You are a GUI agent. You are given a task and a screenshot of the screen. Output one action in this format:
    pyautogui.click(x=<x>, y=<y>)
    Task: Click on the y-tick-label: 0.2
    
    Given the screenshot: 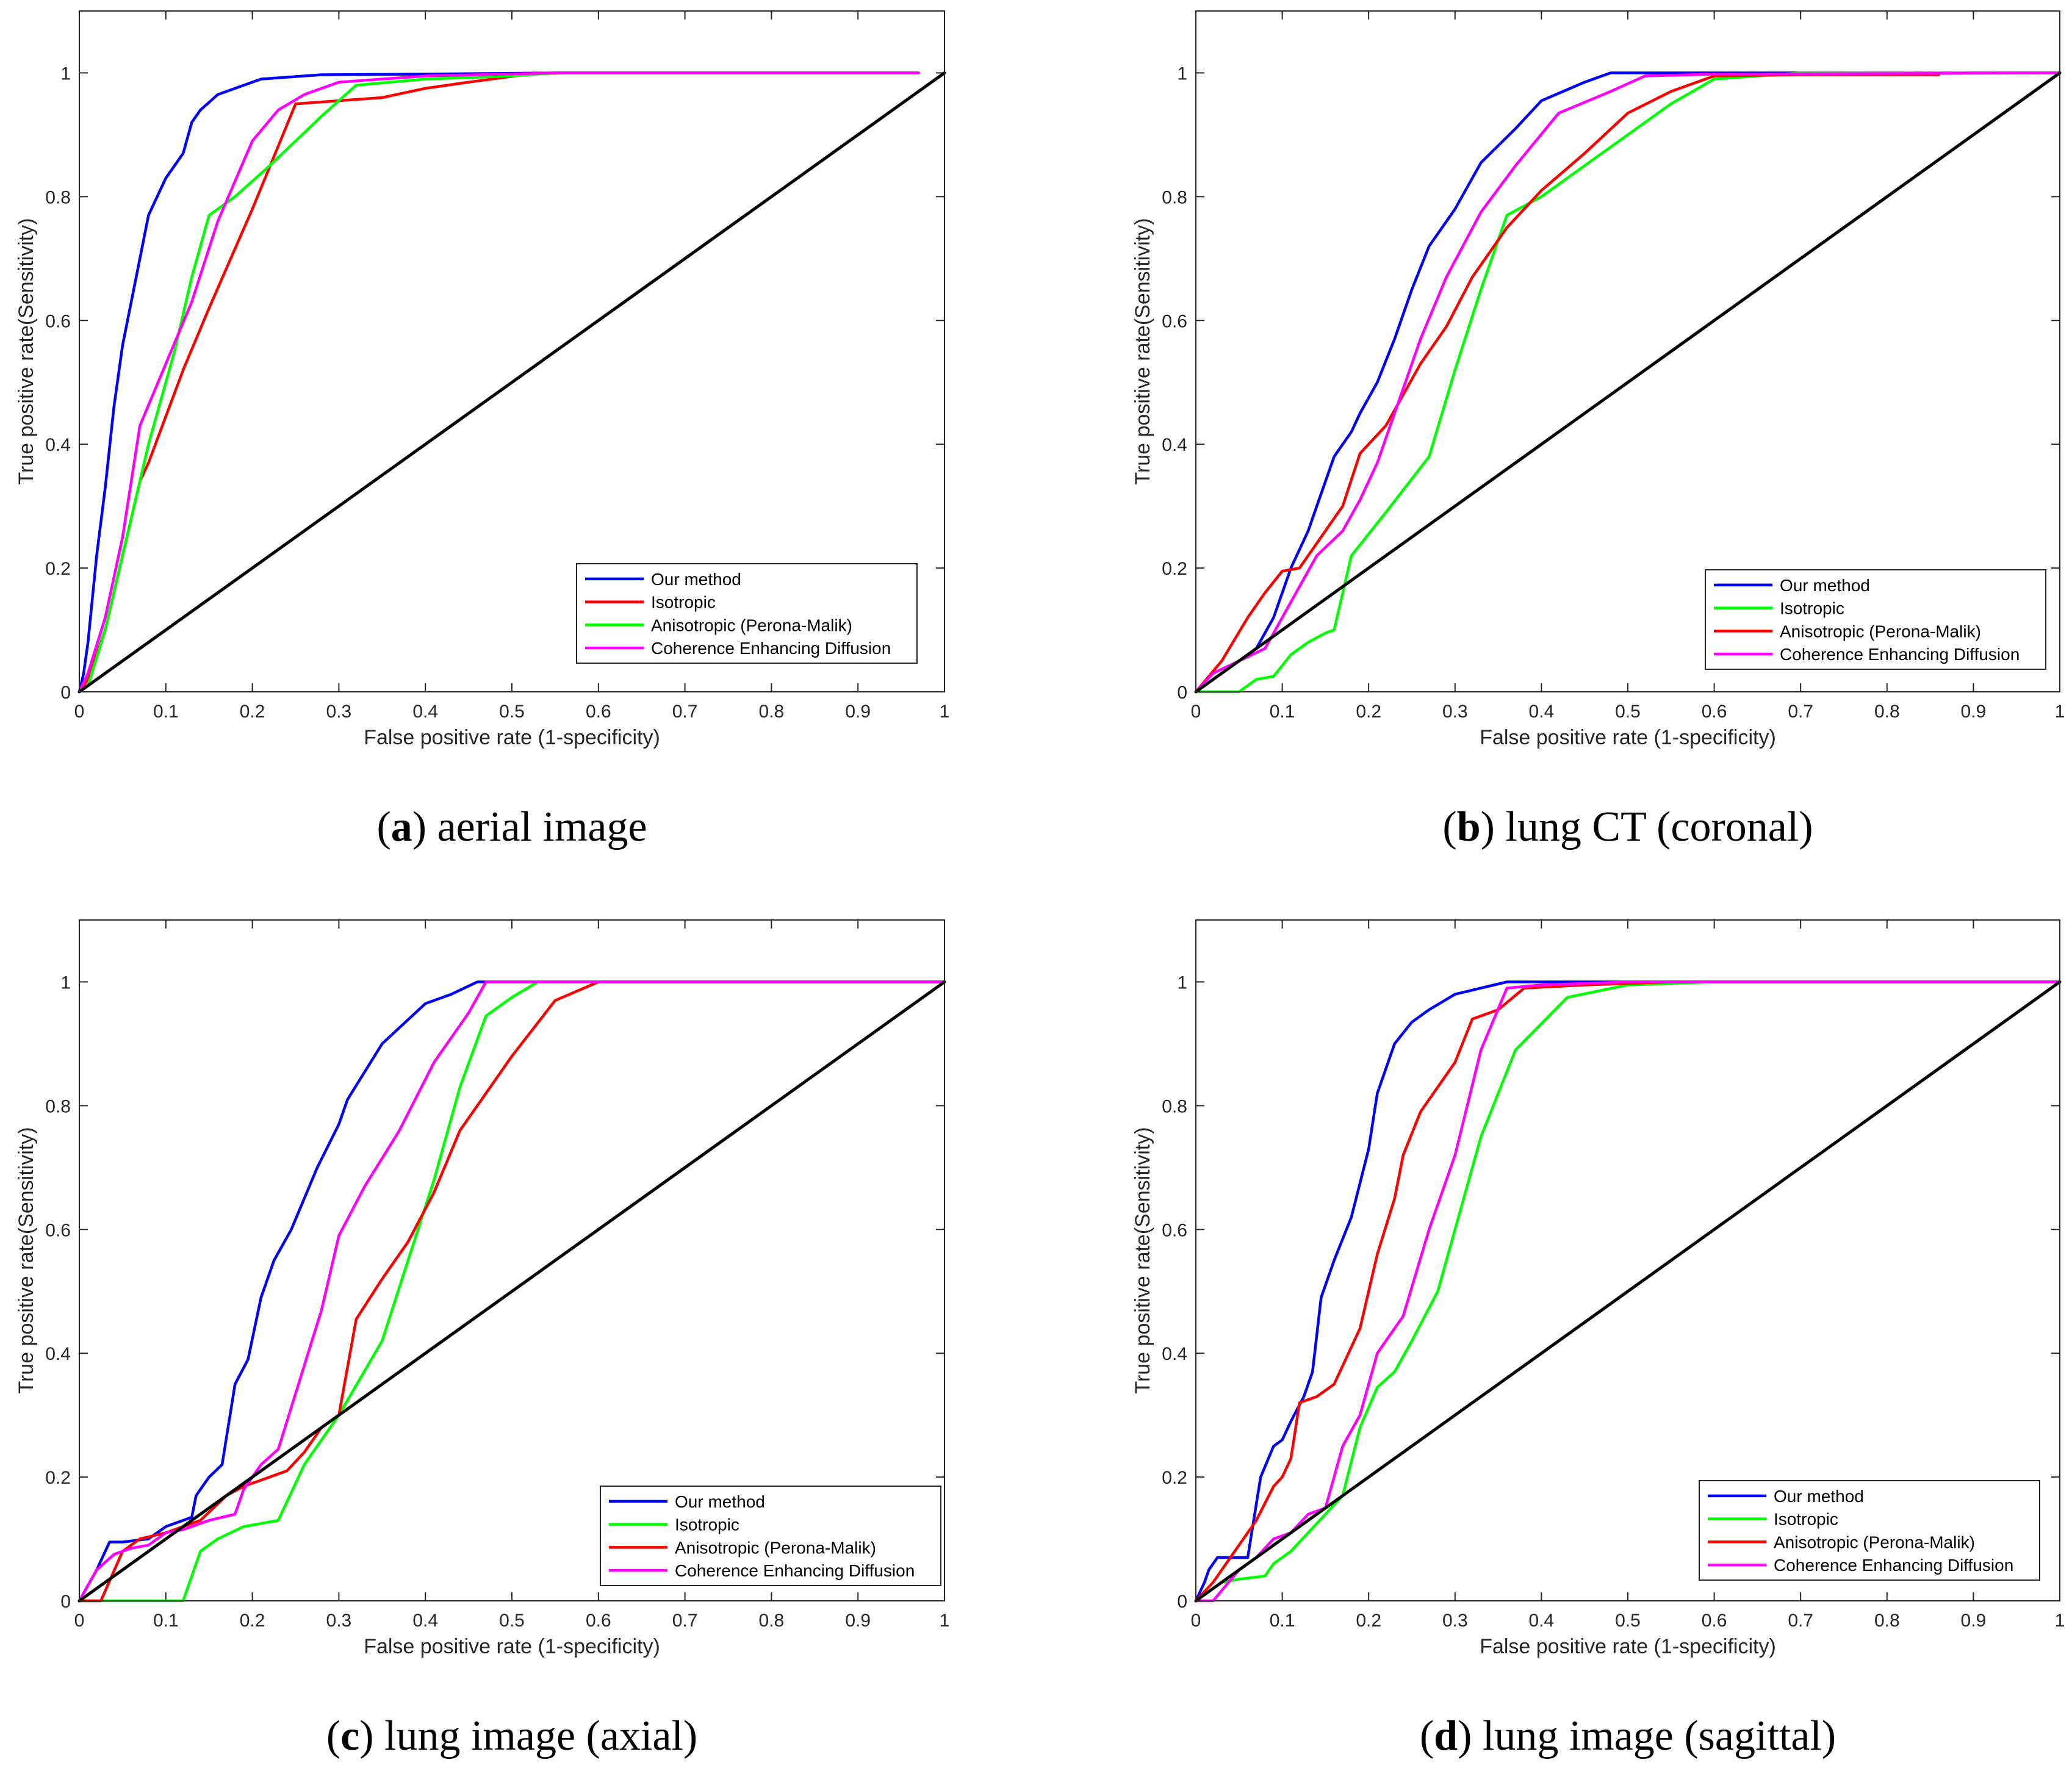 What is the action you would take?
    pyautogui.click(x=1174, y=569)
    